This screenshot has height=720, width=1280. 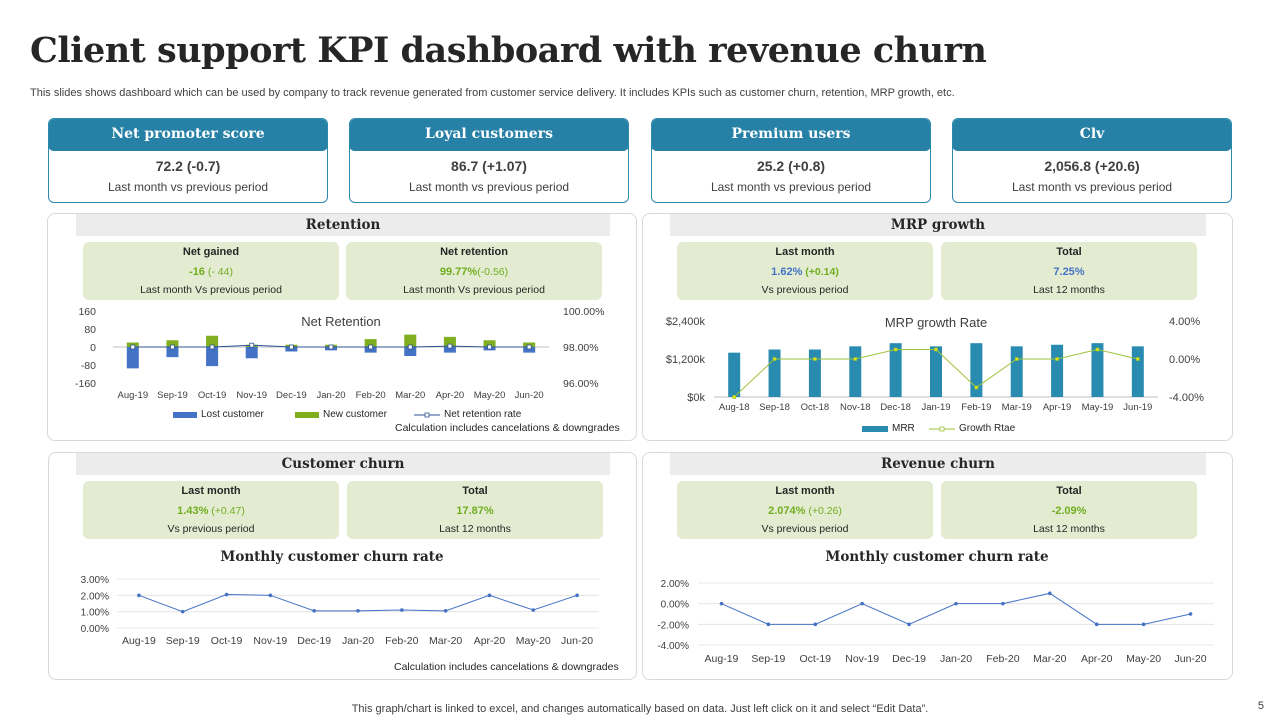 I want to click on net-retention-label: Net retention, so click(x=474, y=252).